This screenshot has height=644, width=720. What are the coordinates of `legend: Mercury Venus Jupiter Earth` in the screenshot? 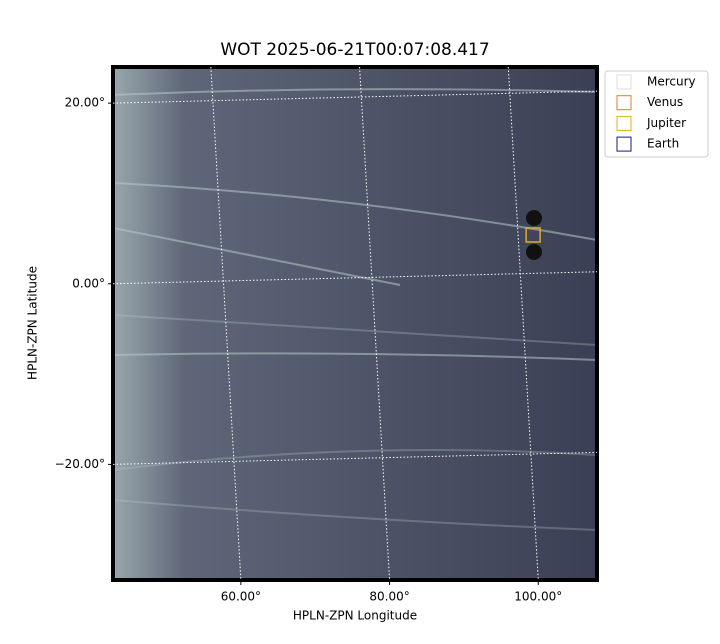 It's located at (656, 114).